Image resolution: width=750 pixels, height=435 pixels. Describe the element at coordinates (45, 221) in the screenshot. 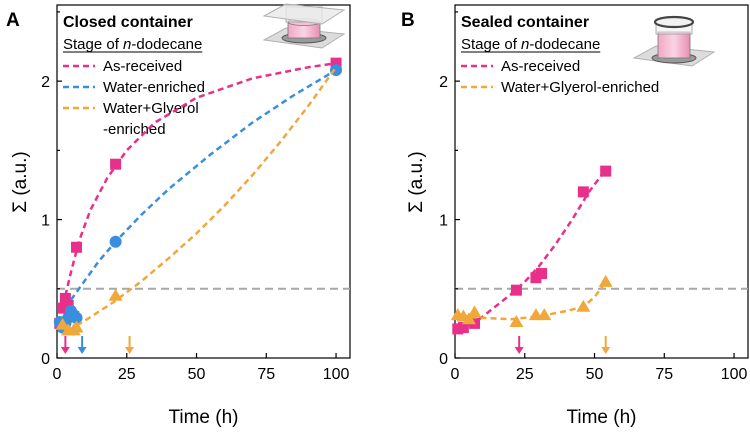

I see `y-tick-label-a-1: 1` at that location.